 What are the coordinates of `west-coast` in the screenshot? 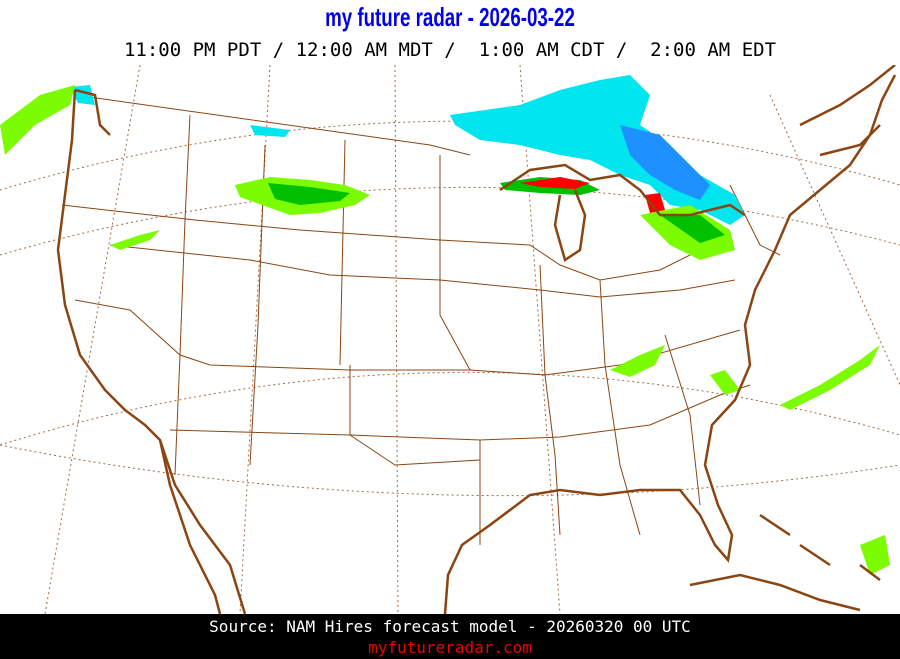 It's located at (139, 351).